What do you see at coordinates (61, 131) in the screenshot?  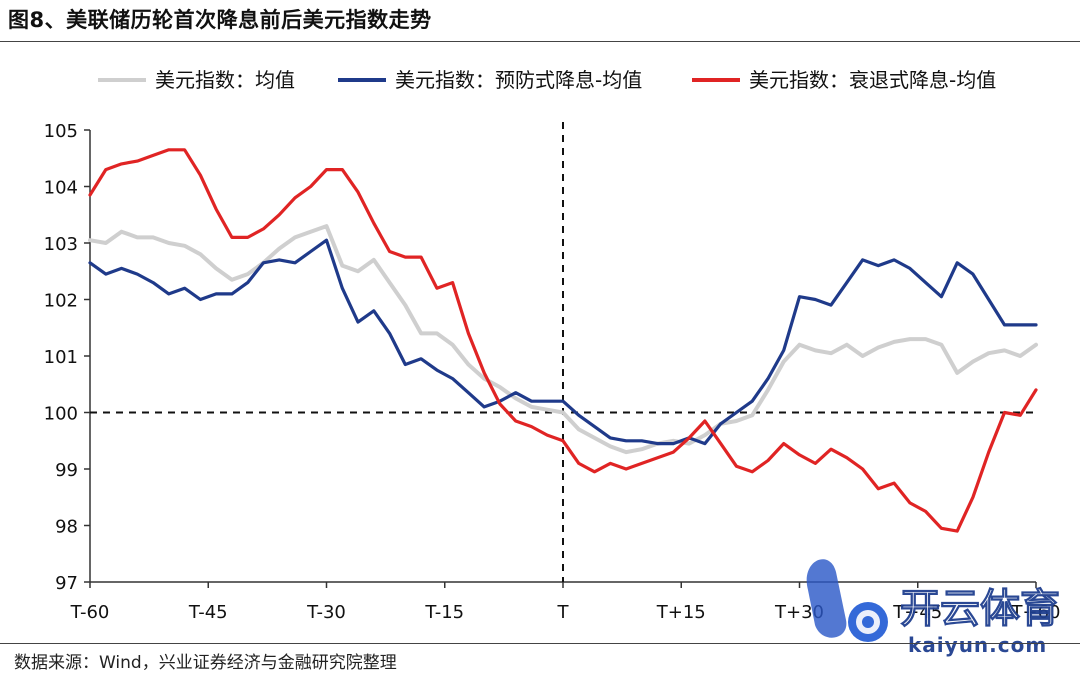 I see `y-tick-label: 105` at bounding box center [61, 131].